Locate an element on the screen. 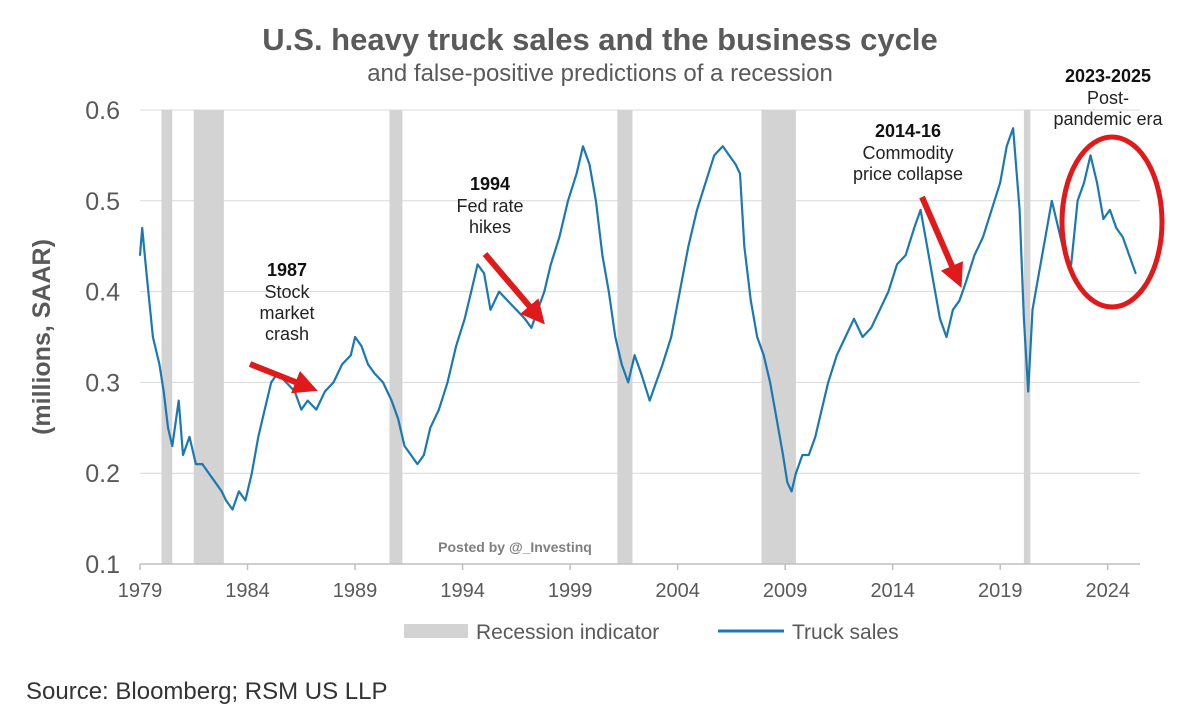 This screenshot has width=1200, height=713. x-tick-label: 1984 is located at coordinates (247, 591).